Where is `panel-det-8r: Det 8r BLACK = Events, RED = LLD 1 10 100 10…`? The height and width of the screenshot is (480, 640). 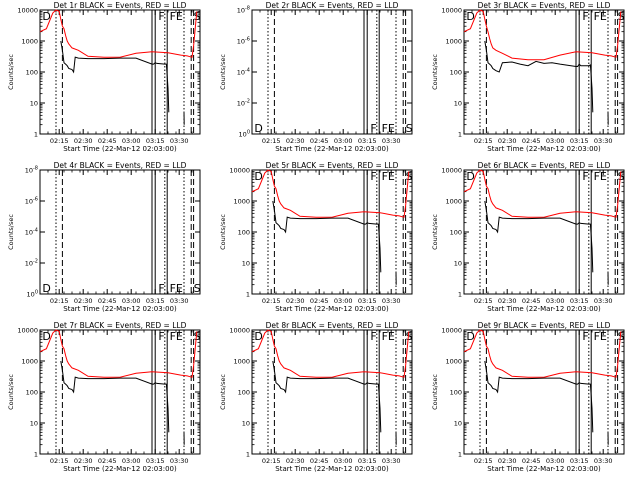 panel-det-8r: Det 8r BLACK = Events, RED = LLD 1 10 100 10… is located at coordinates (316, 397).